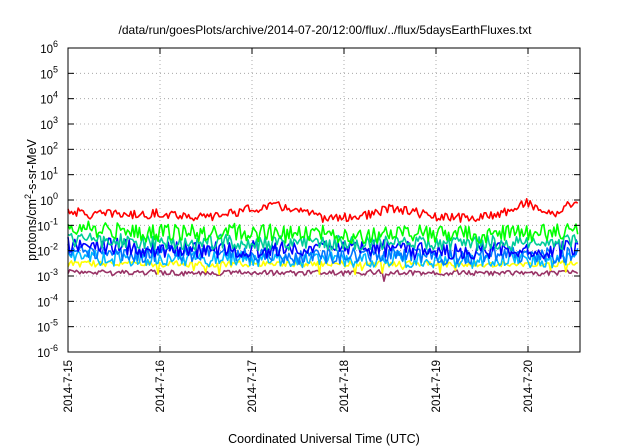 The width and height of the screenshot is (640, 448). I want to click on y-tick-label: 10⁻⁶, so click(47, 351).